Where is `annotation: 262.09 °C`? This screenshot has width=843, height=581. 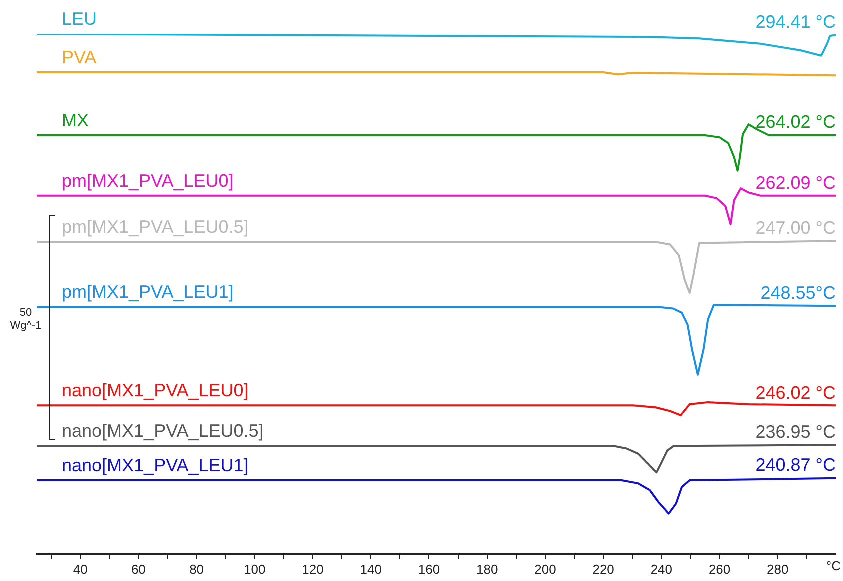
annotation: 262.09 °C is located at coordinates (796, 182).